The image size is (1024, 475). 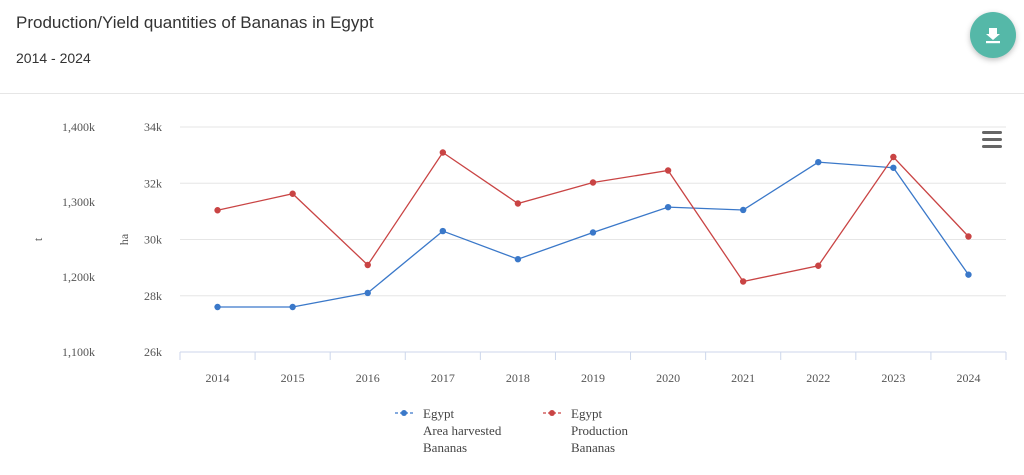 What do you see at coordinates (38, 239) in the screenshot?
I see `left-axis-title: t` at bounding box center [38, 239].